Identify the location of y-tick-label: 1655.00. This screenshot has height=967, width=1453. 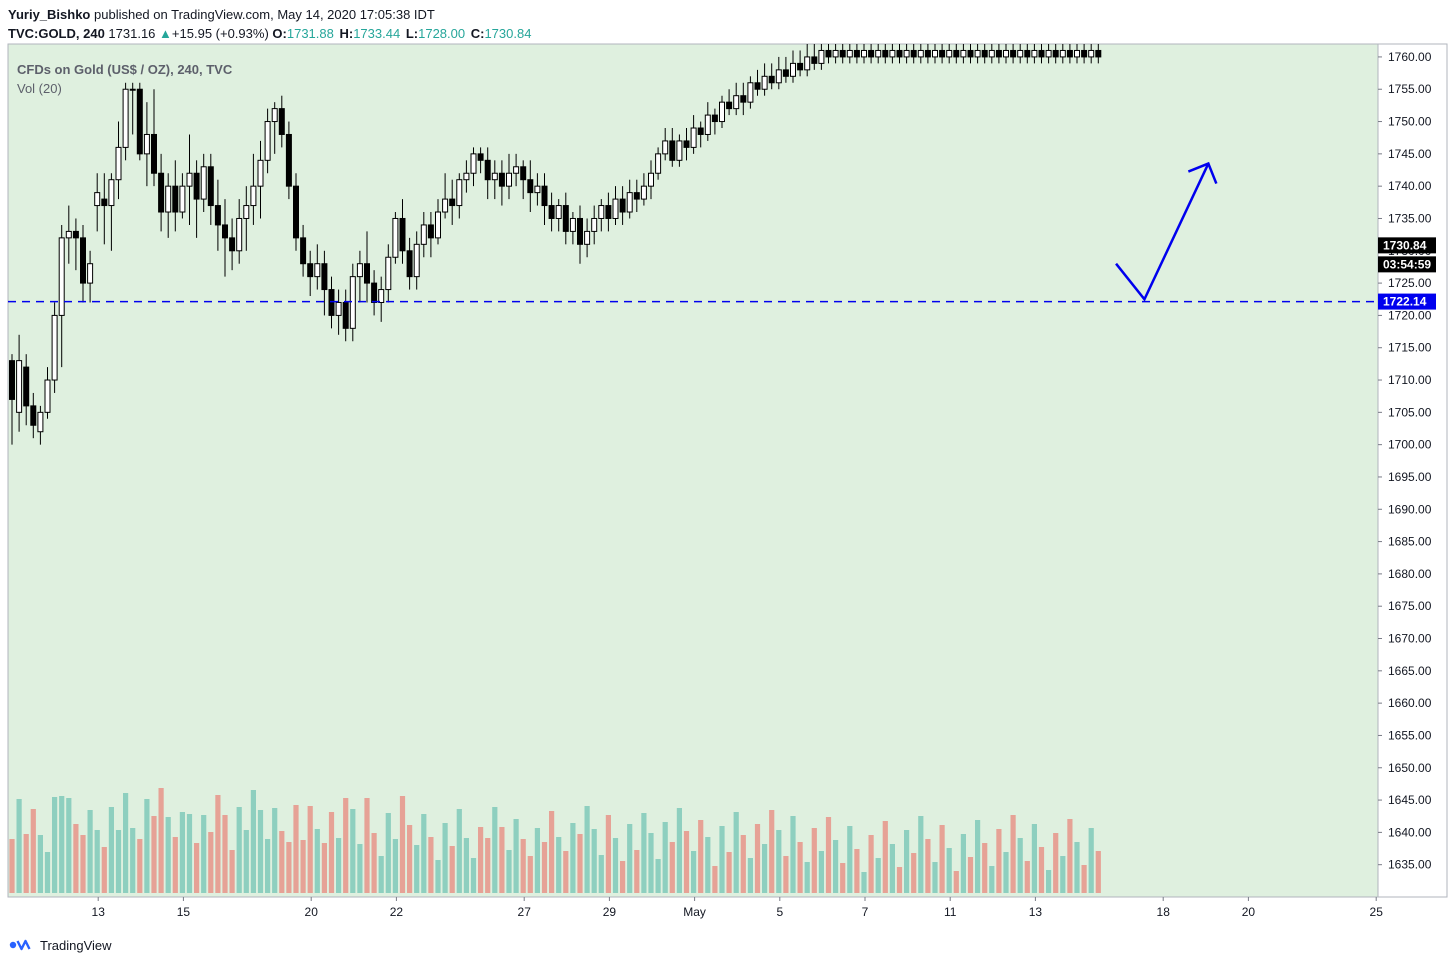
(1410, 735).